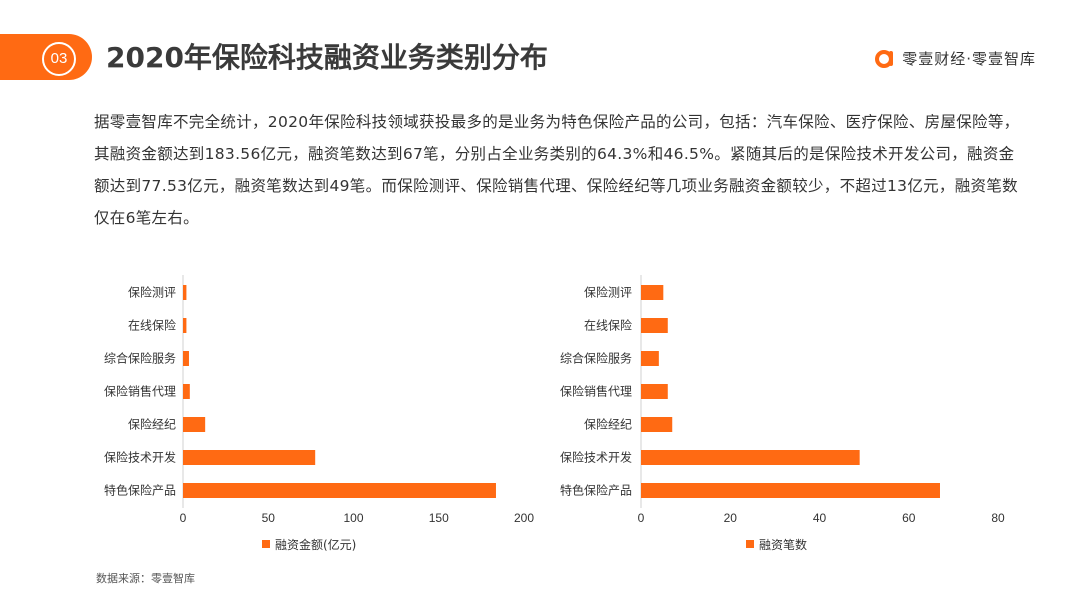 Image resolution: width=1080 pixels, height=608 pixels. I want to click on x-tick-label: 100, so click(353, 518).